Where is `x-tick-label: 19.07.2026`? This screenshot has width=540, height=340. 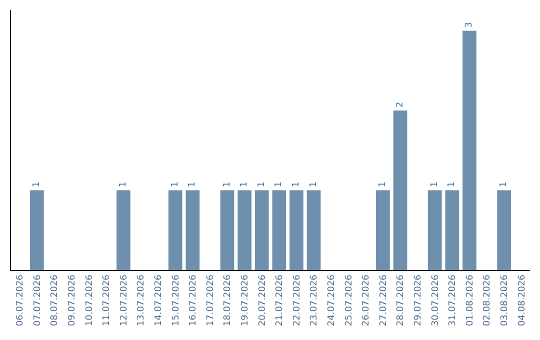
x-tick-label: 19.07.2026 is located at coordinates (245, 300).